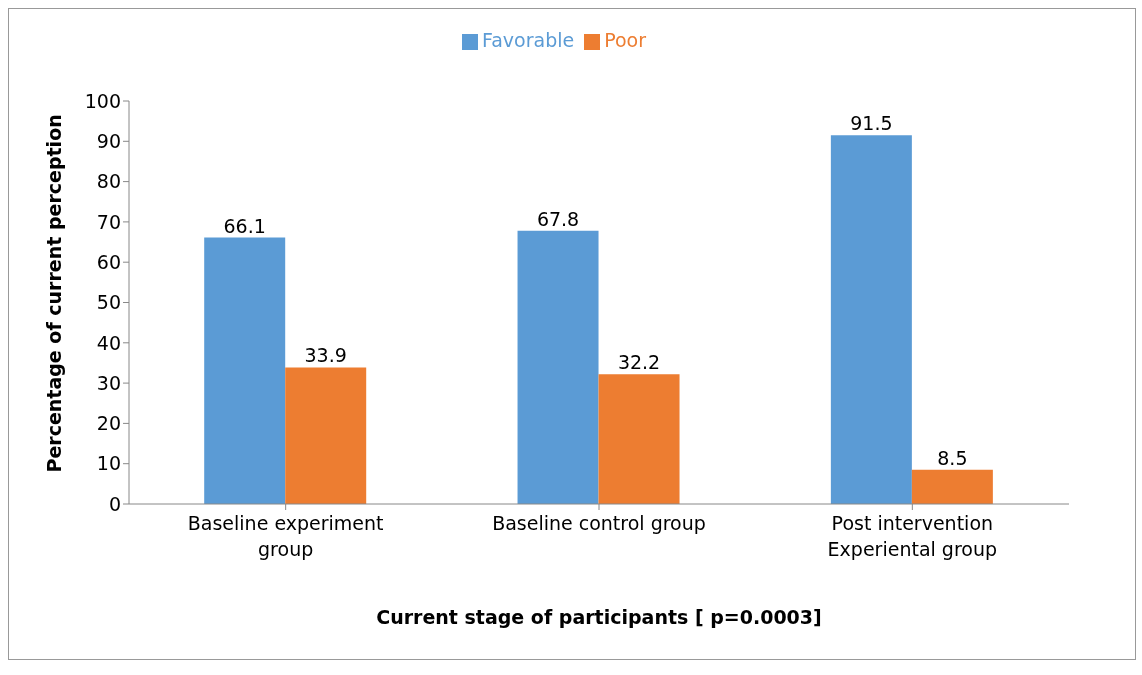 The image size is (1142, 675). What do you see at coordinates (108, 261) in the screenshot?
I see `y-tick-label: 60` at bounding box center [108, 261].